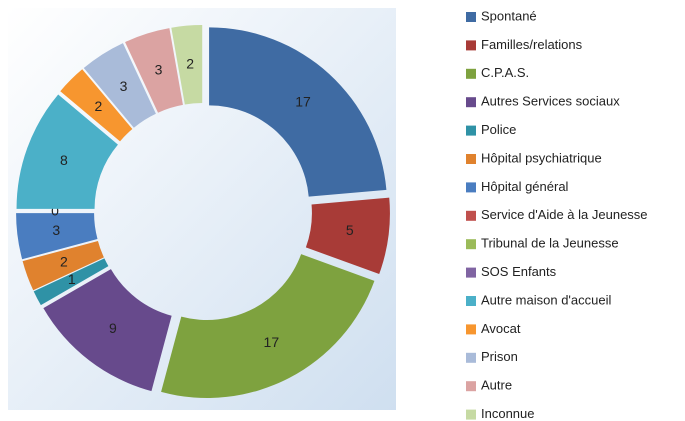 This screenshot has height=421, width=685. Describe the element at coordinates (532, 44) in the screenshot. I see `legend-label: Familles/relations` at that location.